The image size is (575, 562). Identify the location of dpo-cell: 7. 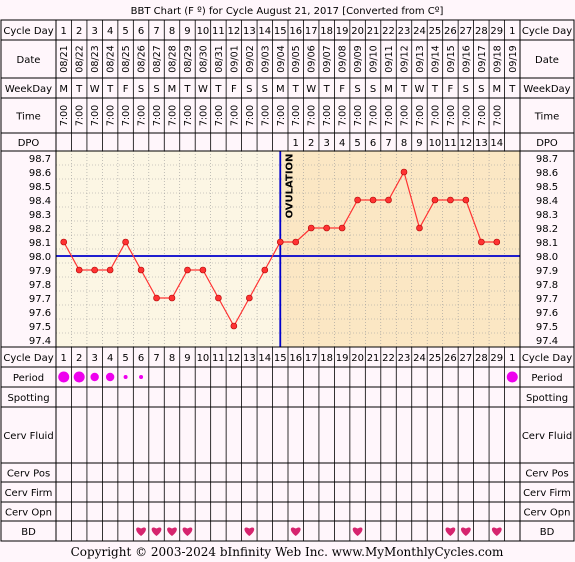
(388, 143).